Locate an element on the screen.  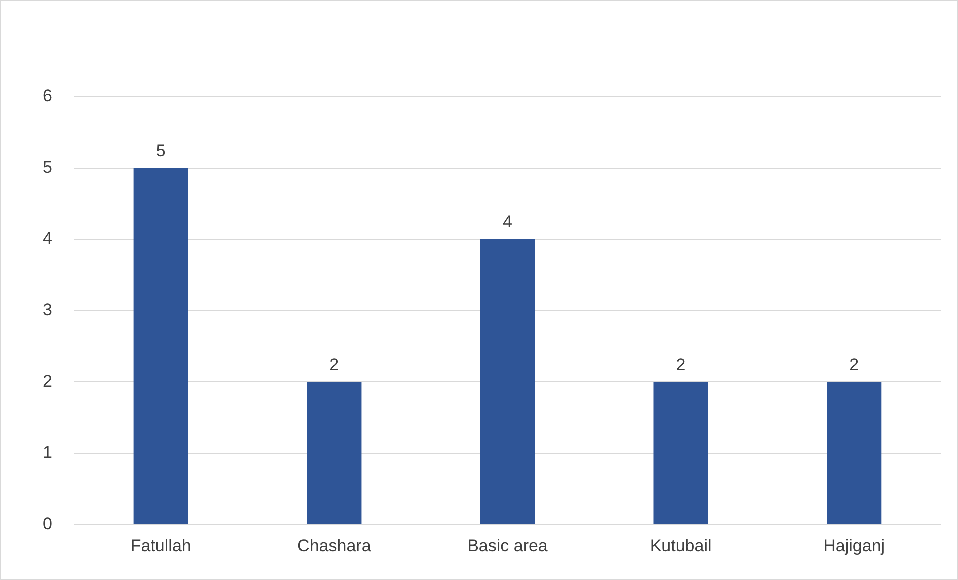
x-tick-label: Basic area is located at coordinates (508, 546).